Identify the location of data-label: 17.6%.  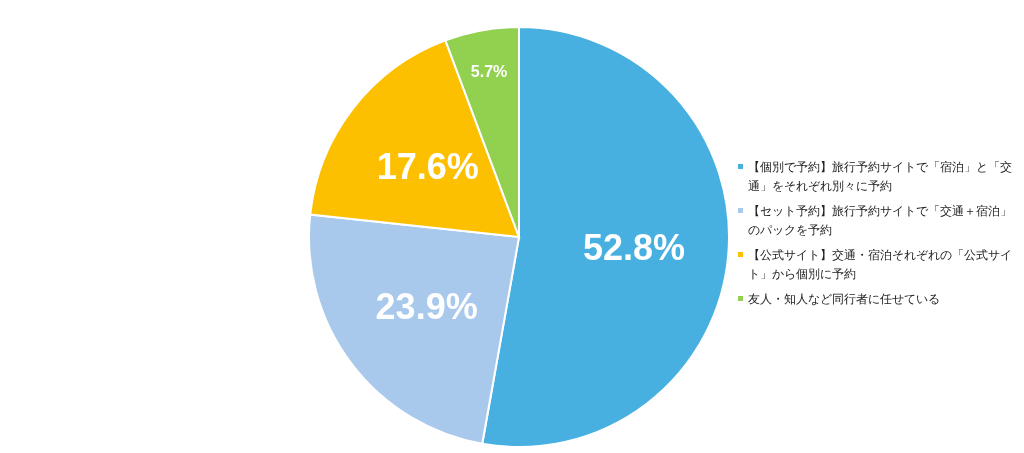
(427, 166).